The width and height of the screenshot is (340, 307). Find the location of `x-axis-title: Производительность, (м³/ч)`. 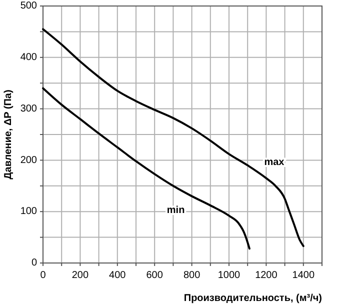

x-axis-title: Производительность, (м³/ч) is located at coordinates (253, 298).